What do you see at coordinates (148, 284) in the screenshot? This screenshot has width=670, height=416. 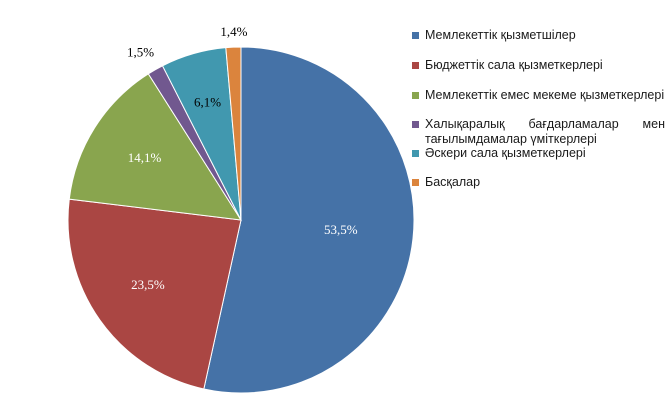 I see `slice-budget-sector-value-label: 23,5%` at bounding box center [148, 284].